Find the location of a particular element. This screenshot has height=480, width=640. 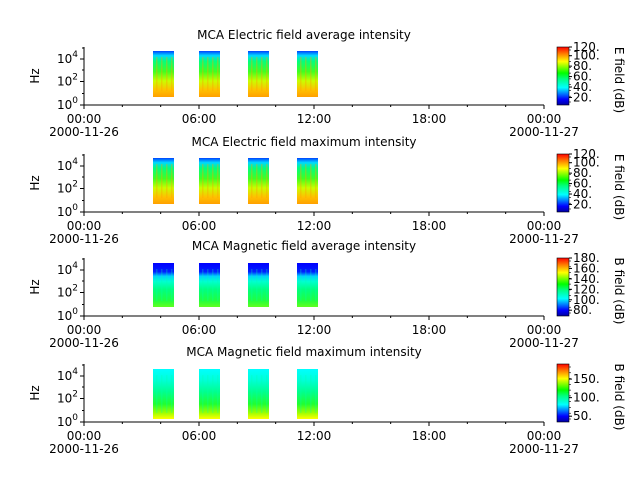

colorbar-tick-label: 40. is located at coordinates (582, 87).